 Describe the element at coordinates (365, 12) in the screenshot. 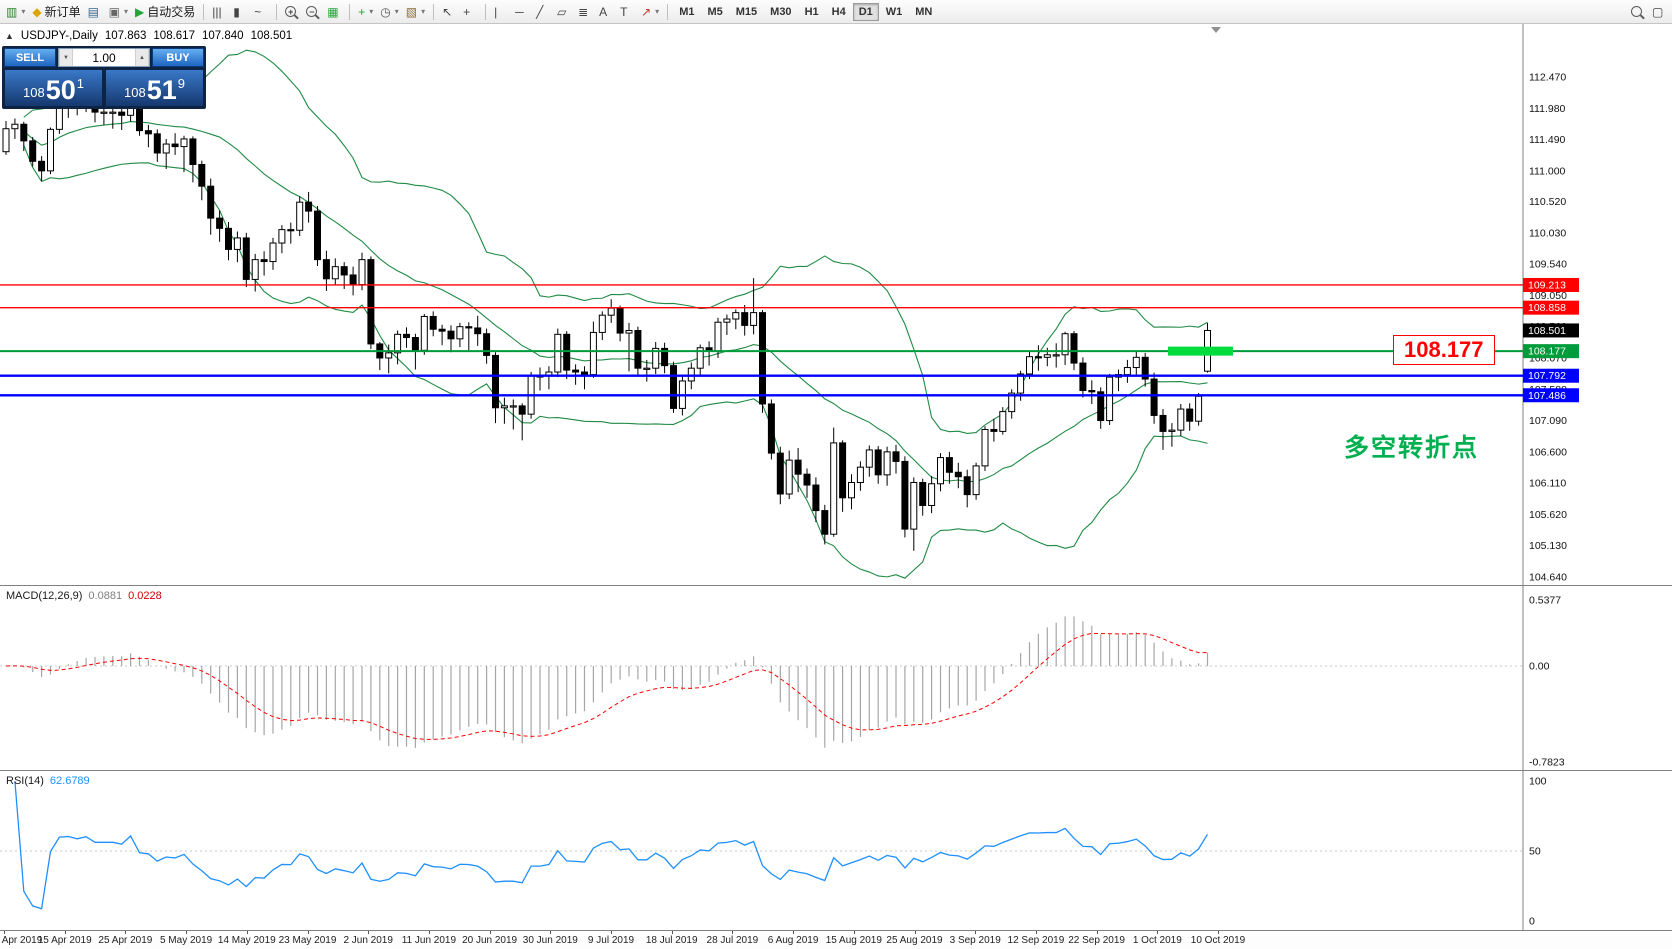

I see `indicators-button: + ▾` at that location.